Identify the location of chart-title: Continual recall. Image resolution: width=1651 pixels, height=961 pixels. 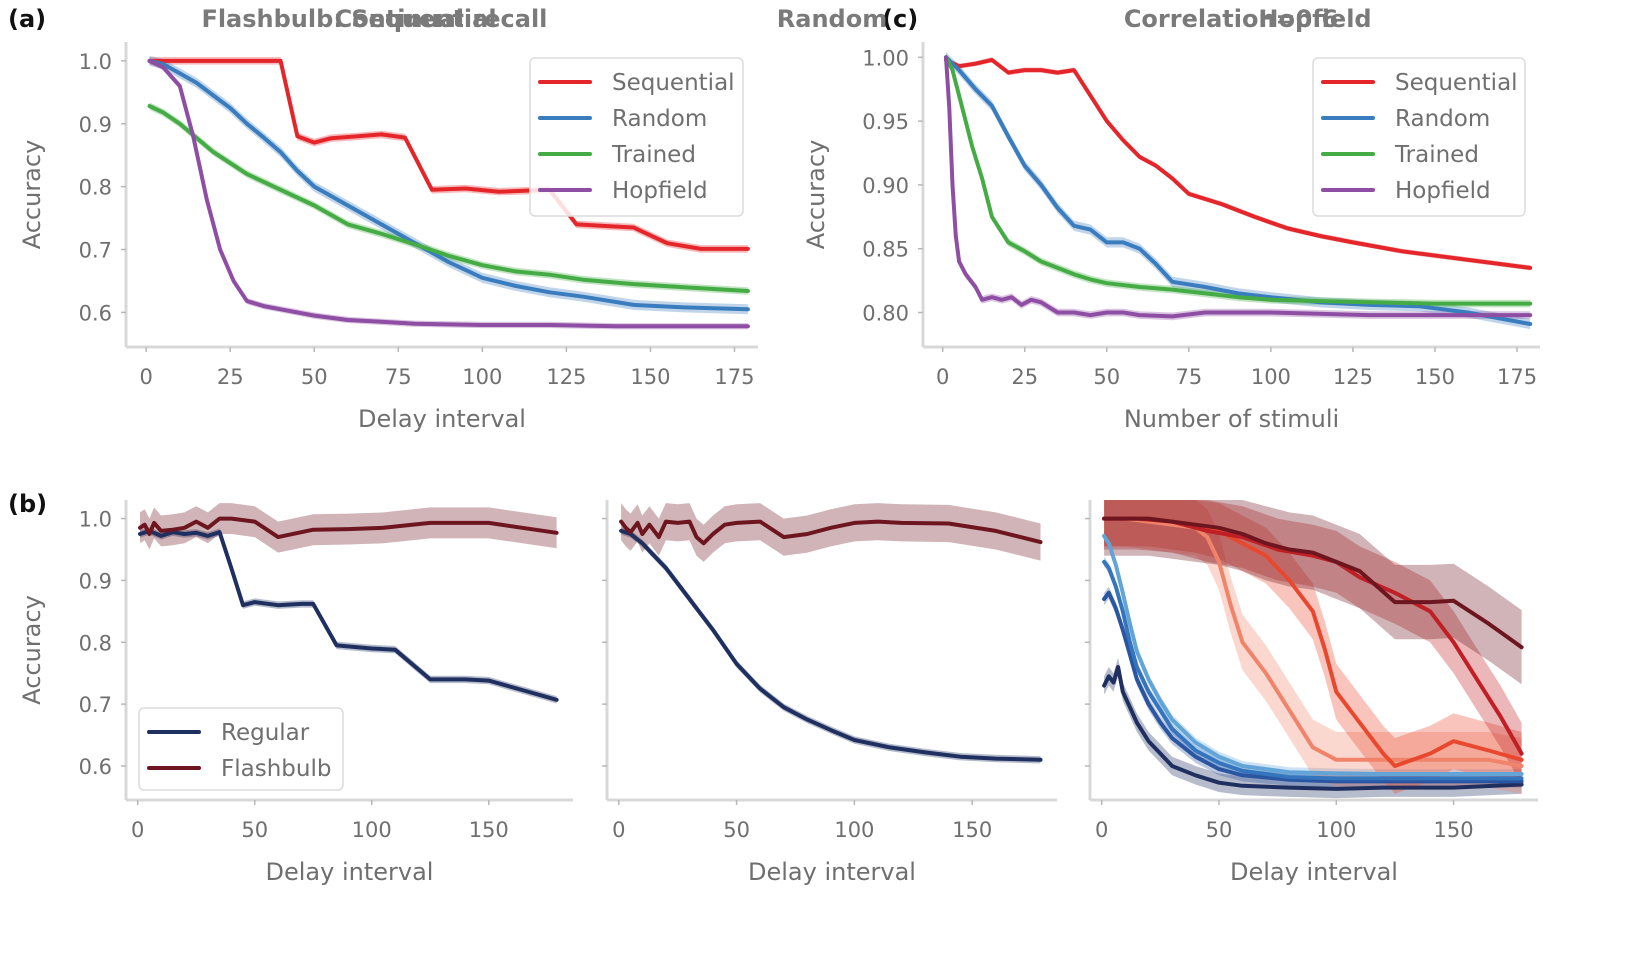
(441, 19).